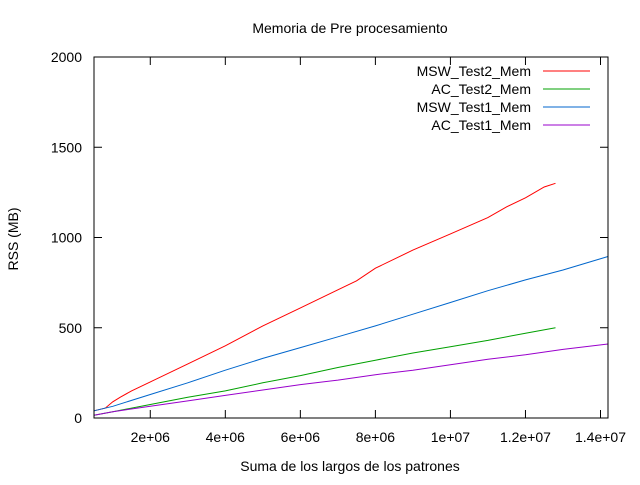 The image size is (640, 485). What do you see at coordinates (13, 239) in the screenshot?
I see `y-axis-label: RSS (MB)` at bounding box center [13, 239].